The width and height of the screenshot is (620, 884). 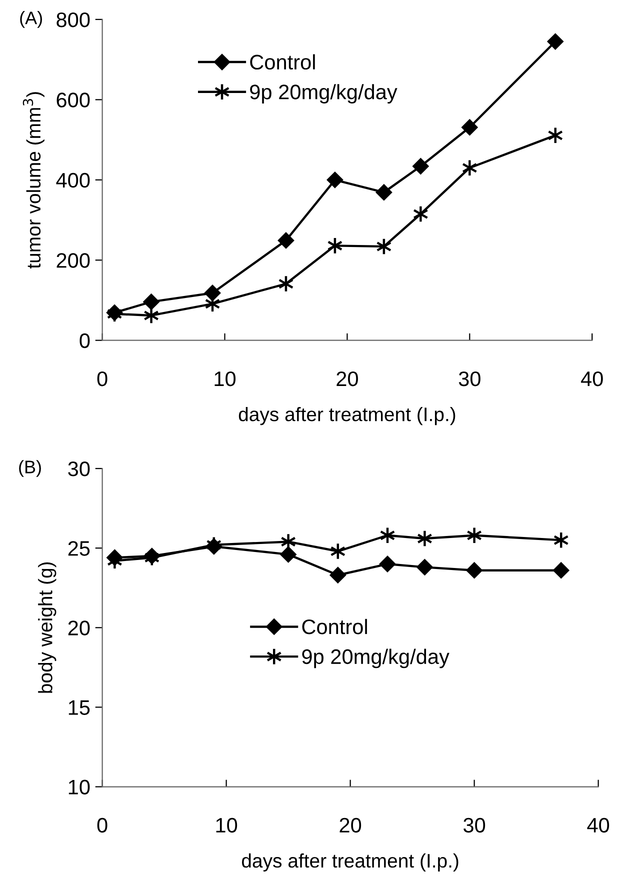 What do you see at coordinates (73, 20) in the screenshot?
I see `y-tick-label: 800` at bounding box center [73, 20].